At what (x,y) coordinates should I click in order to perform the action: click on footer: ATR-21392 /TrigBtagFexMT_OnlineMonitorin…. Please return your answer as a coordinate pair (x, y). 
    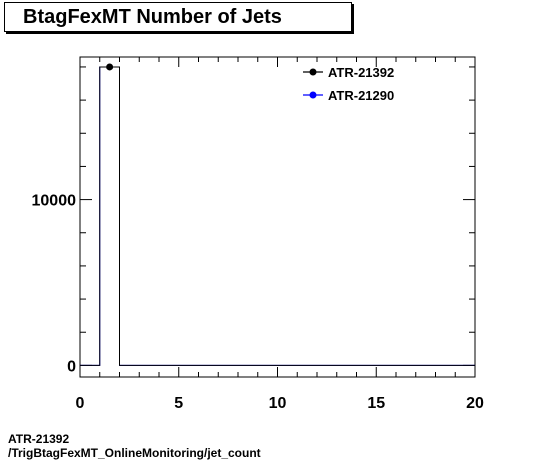
    Looking at the image, I should click on (134, 446).